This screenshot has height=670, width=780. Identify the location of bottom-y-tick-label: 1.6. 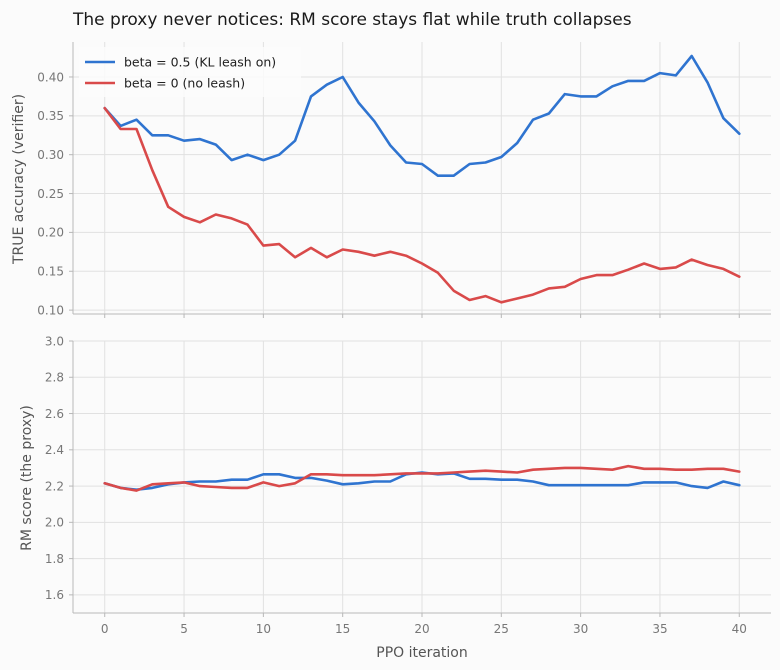
(54, 595).